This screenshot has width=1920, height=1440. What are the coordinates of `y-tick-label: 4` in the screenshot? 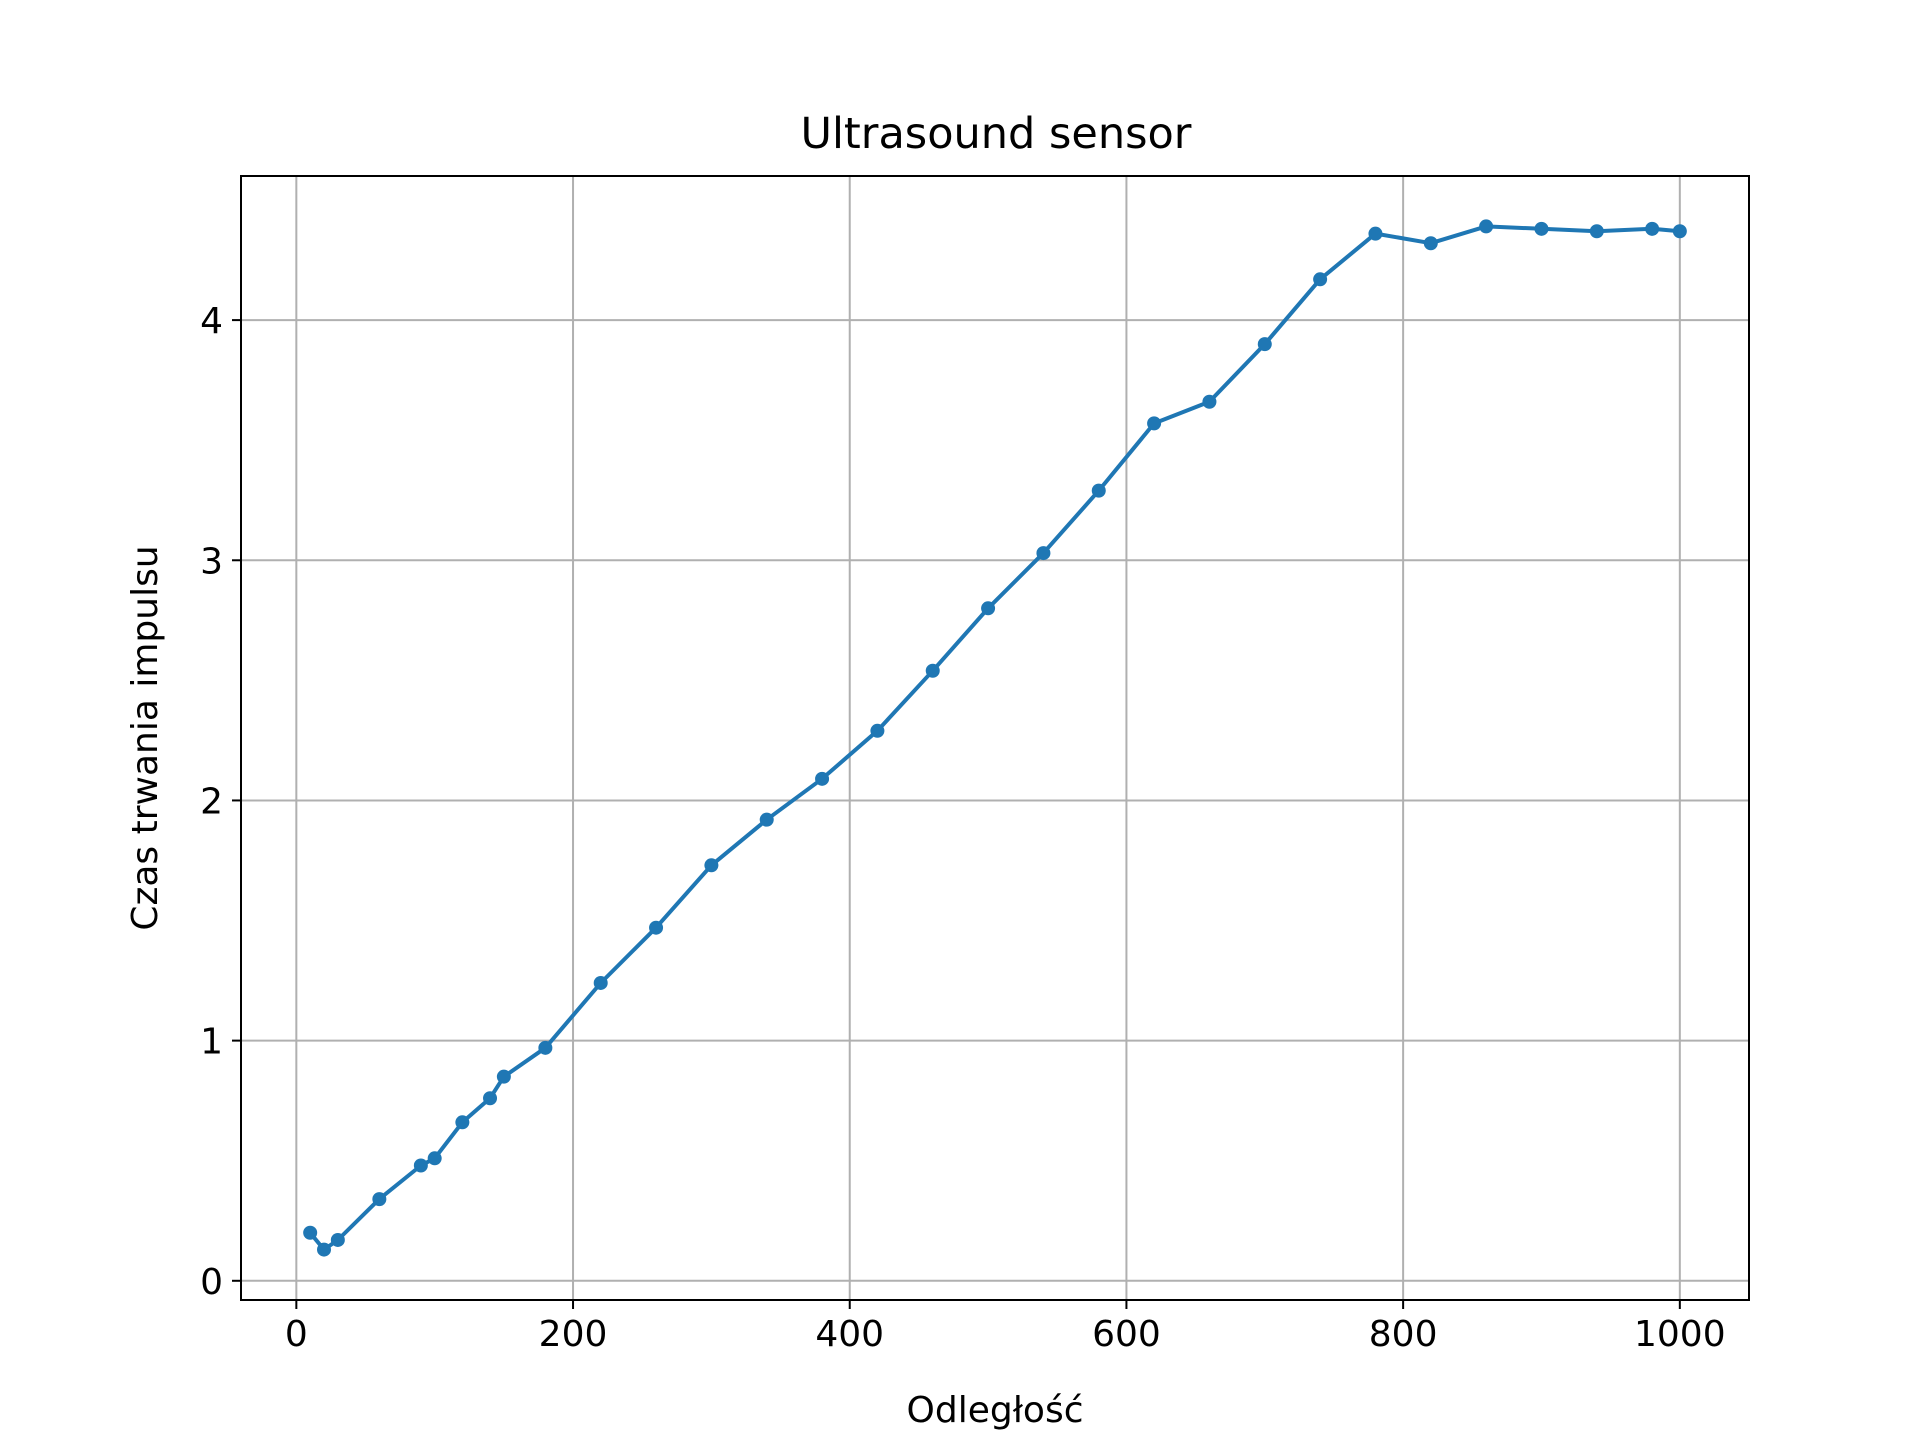 It's located at (211, 321).